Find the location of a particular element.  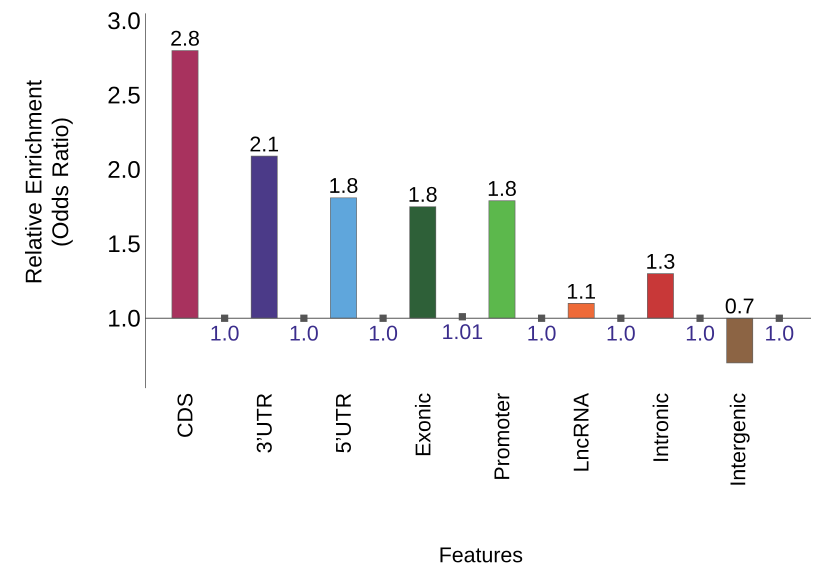

x-tick-label: Intronic is located at coordinates (660, 427).